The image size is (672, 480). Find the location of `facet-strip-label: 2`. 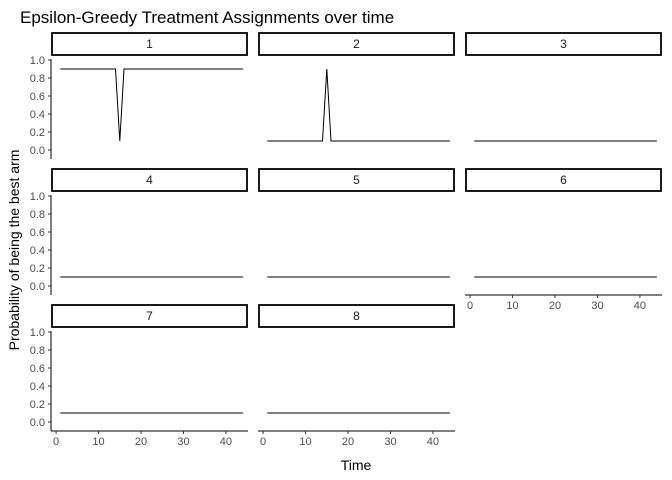

facet-strip-label: 2 is located at coordinates (356, 44).